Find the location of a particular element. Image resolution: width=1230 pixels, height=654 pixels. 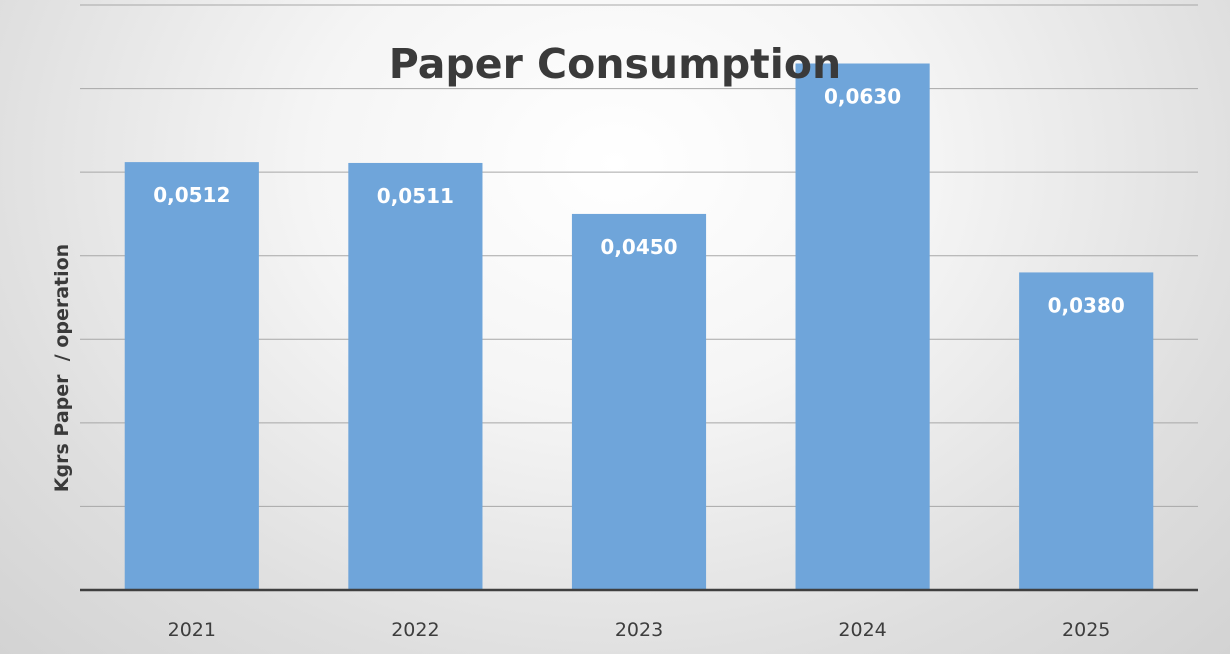

x-tick-label-2022: 2022 is located at coordinates (415, 630).